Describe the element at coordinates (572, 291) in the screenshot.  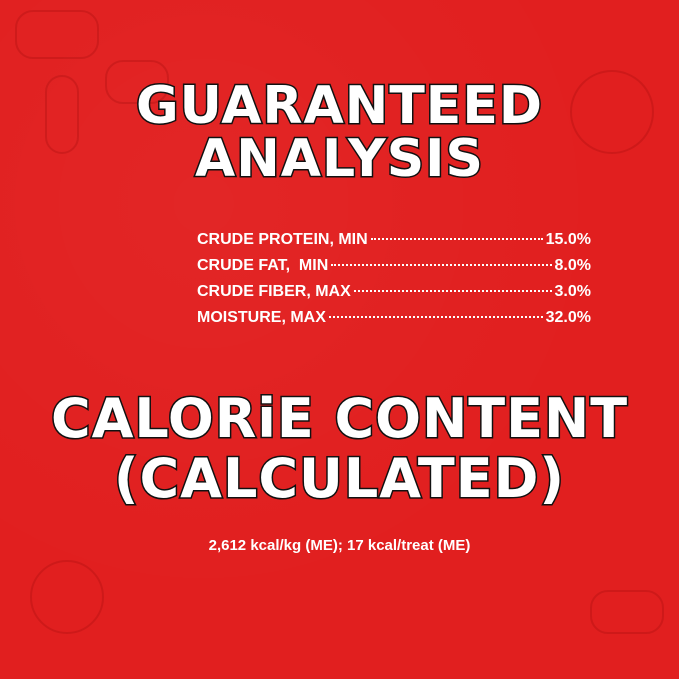
I see `row-value: 3.0%` at that location.